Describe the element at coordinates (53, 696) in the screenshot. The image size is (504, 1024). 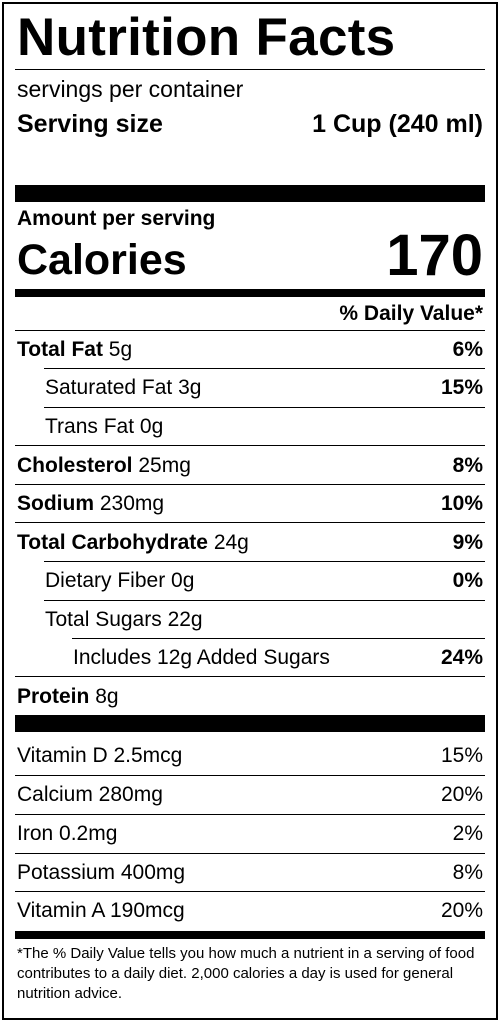
I see `nutrient-label: Protein` at that location.